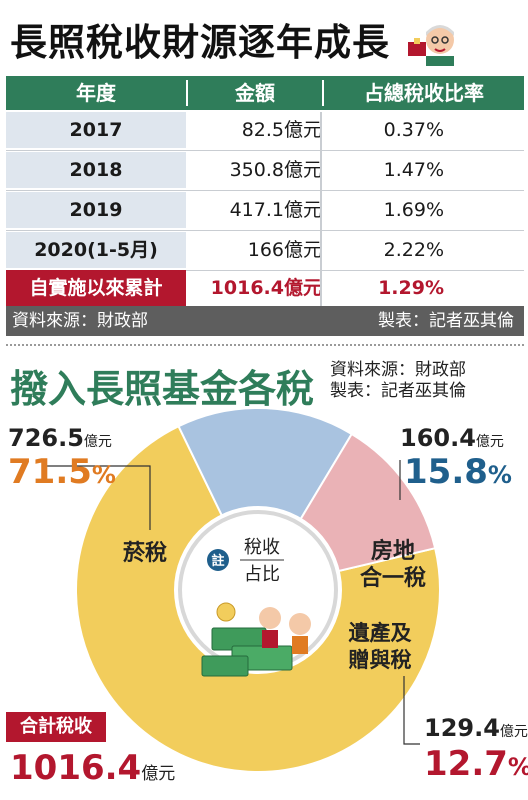 This screenshot has height=800, width=528. Describe the element at coordinates (398, 391) in the screenshot. I see `chart-maker: 製表：記者巫其倫` at that location.